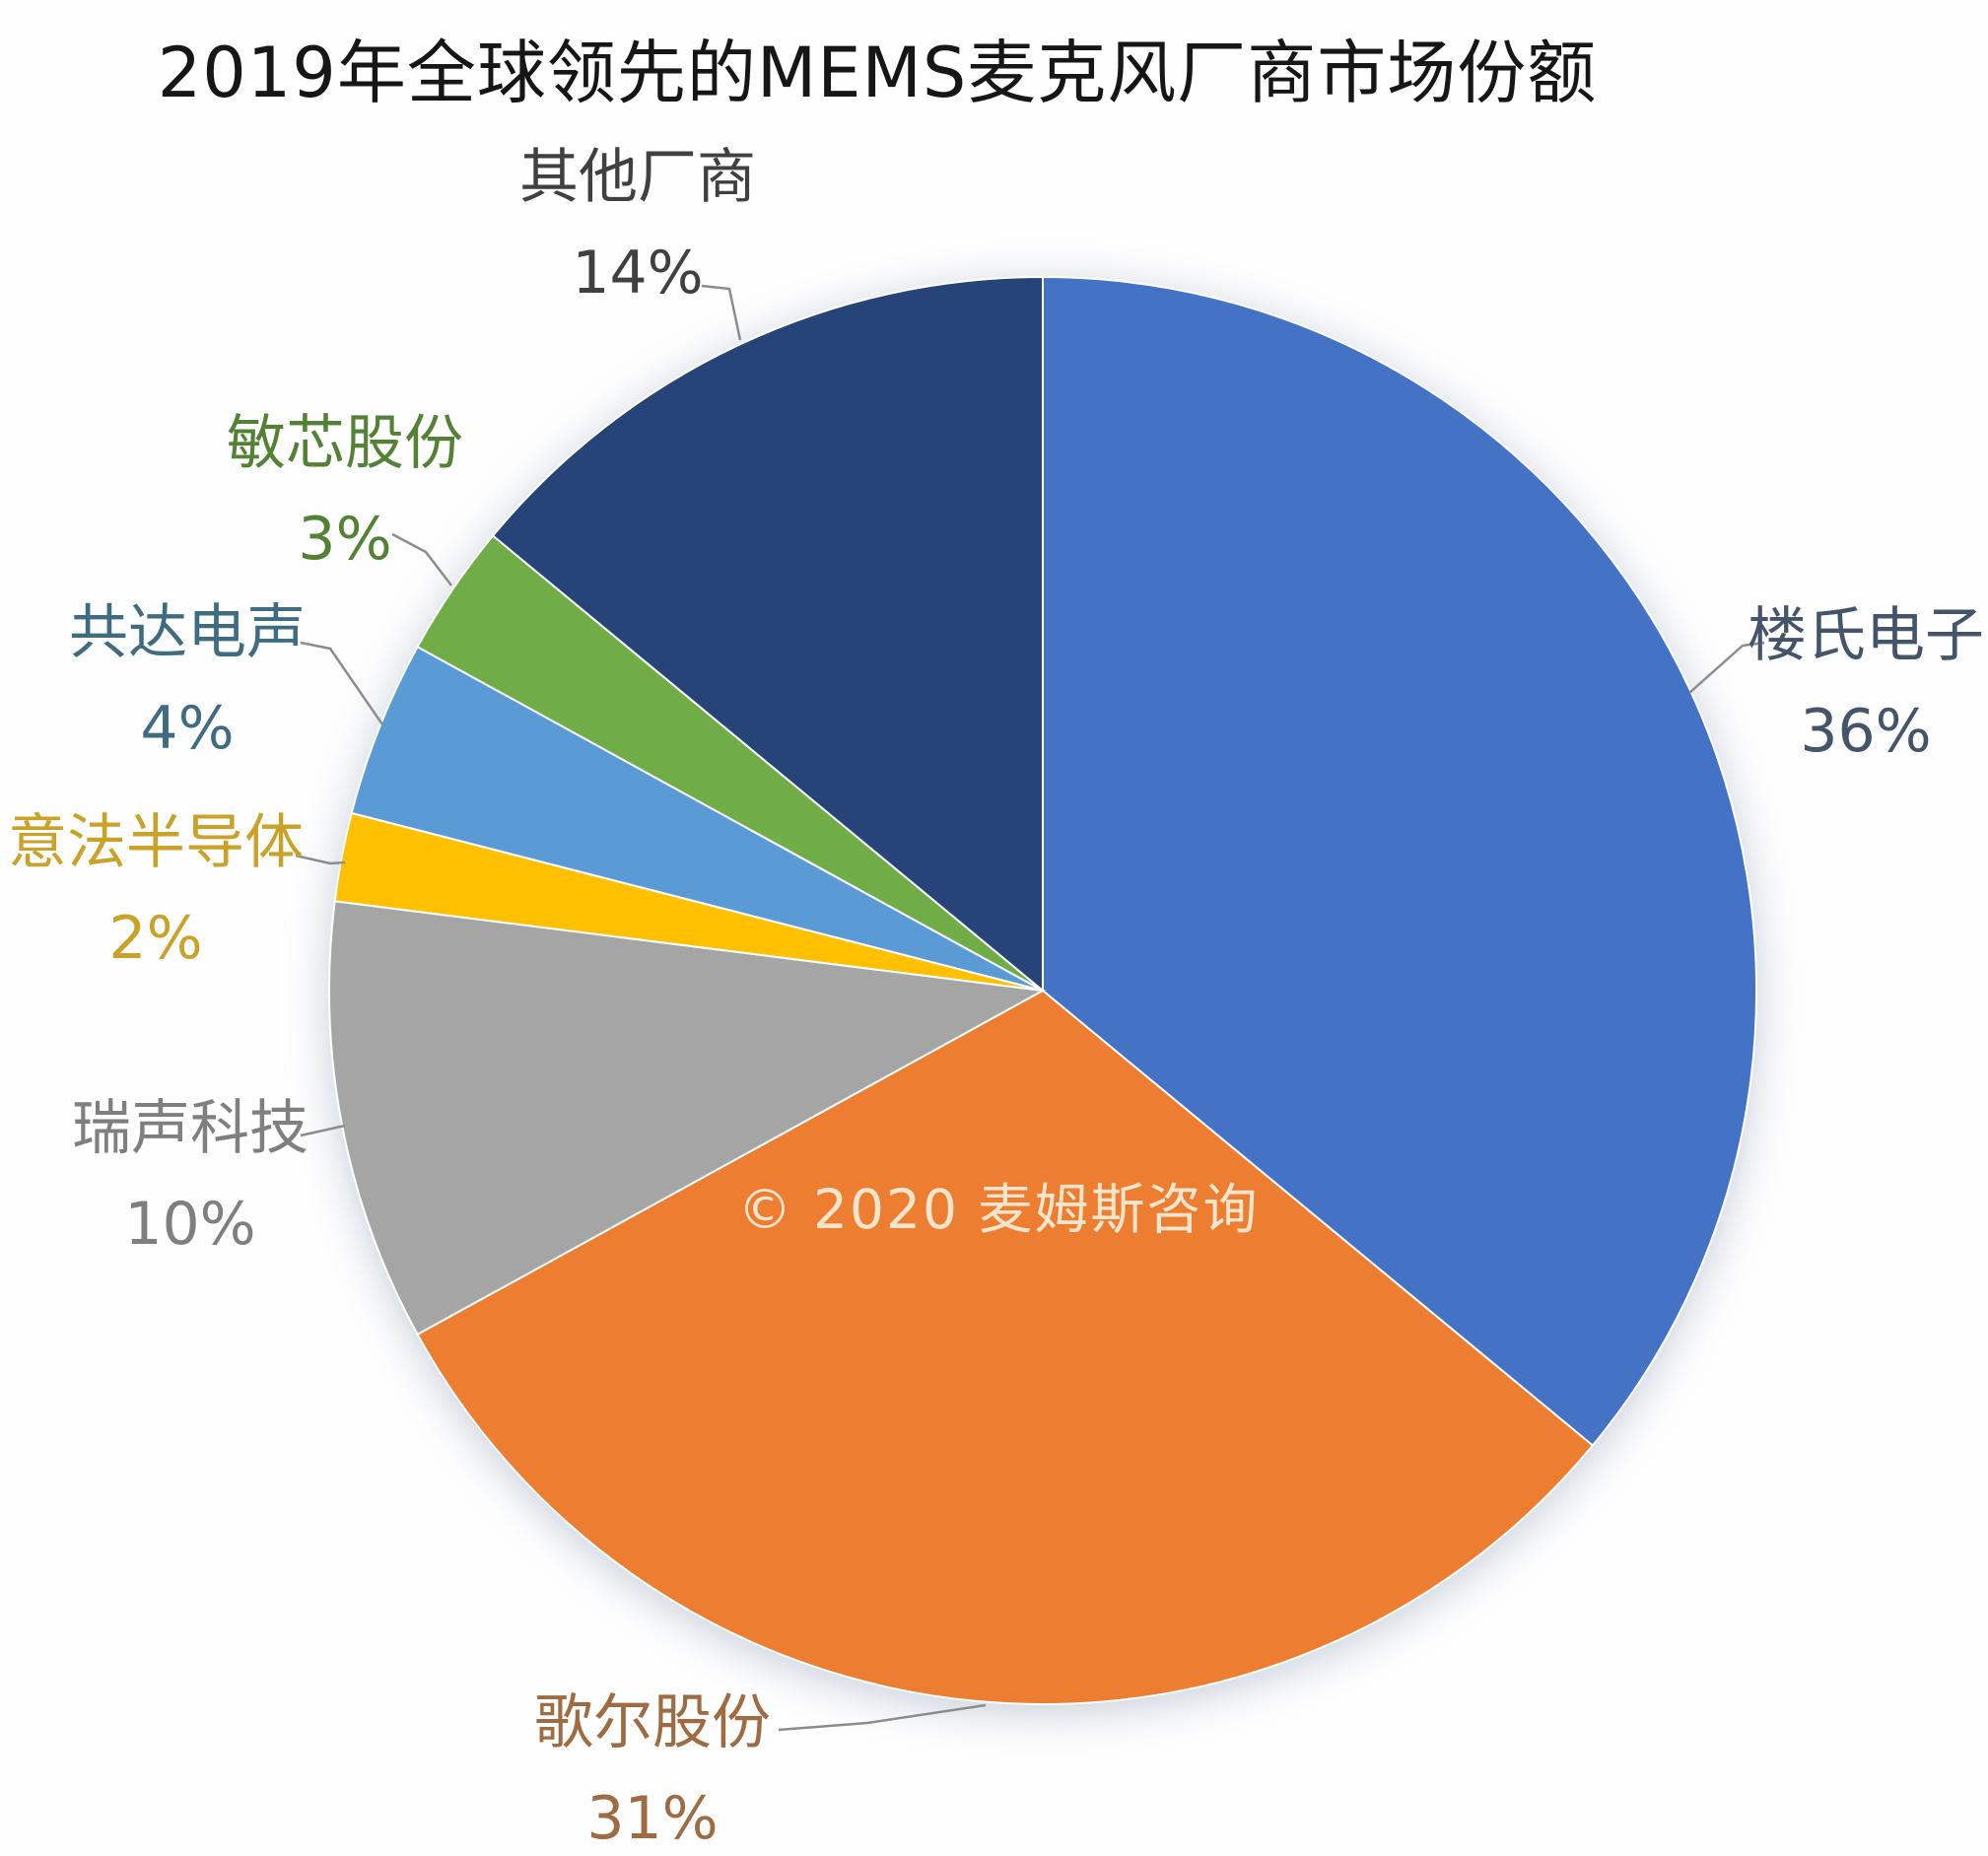 The image size is (1988, 1856). What do you see at coordinates (156, 842) in the screenshot?
I see `slice-name: 意法半导体` at bounding box center [156, 842].